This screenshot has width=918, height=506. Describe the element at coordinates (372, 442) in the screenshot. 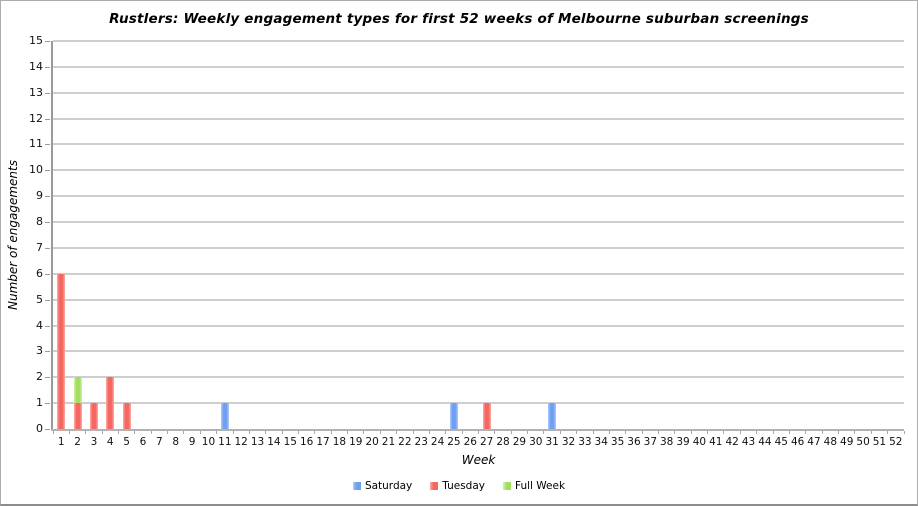

I see `x-tick-label-20: 20` at that location.